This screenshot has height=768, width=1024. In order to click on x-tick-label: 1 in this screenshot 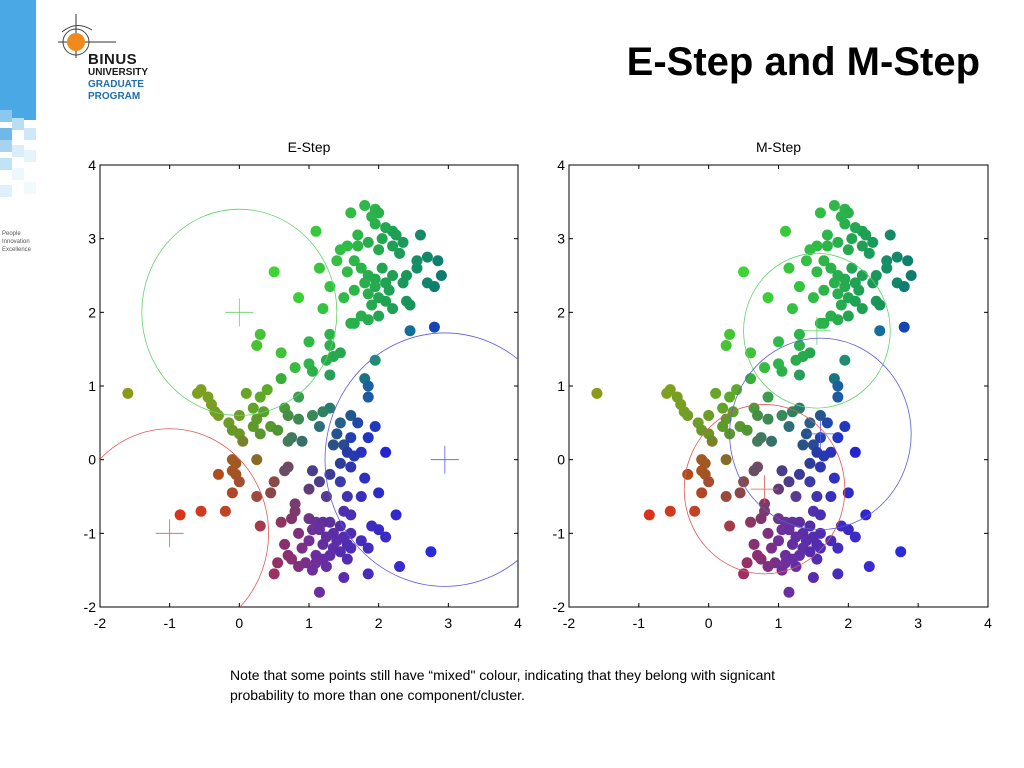, I will do `click(779, 623)`.